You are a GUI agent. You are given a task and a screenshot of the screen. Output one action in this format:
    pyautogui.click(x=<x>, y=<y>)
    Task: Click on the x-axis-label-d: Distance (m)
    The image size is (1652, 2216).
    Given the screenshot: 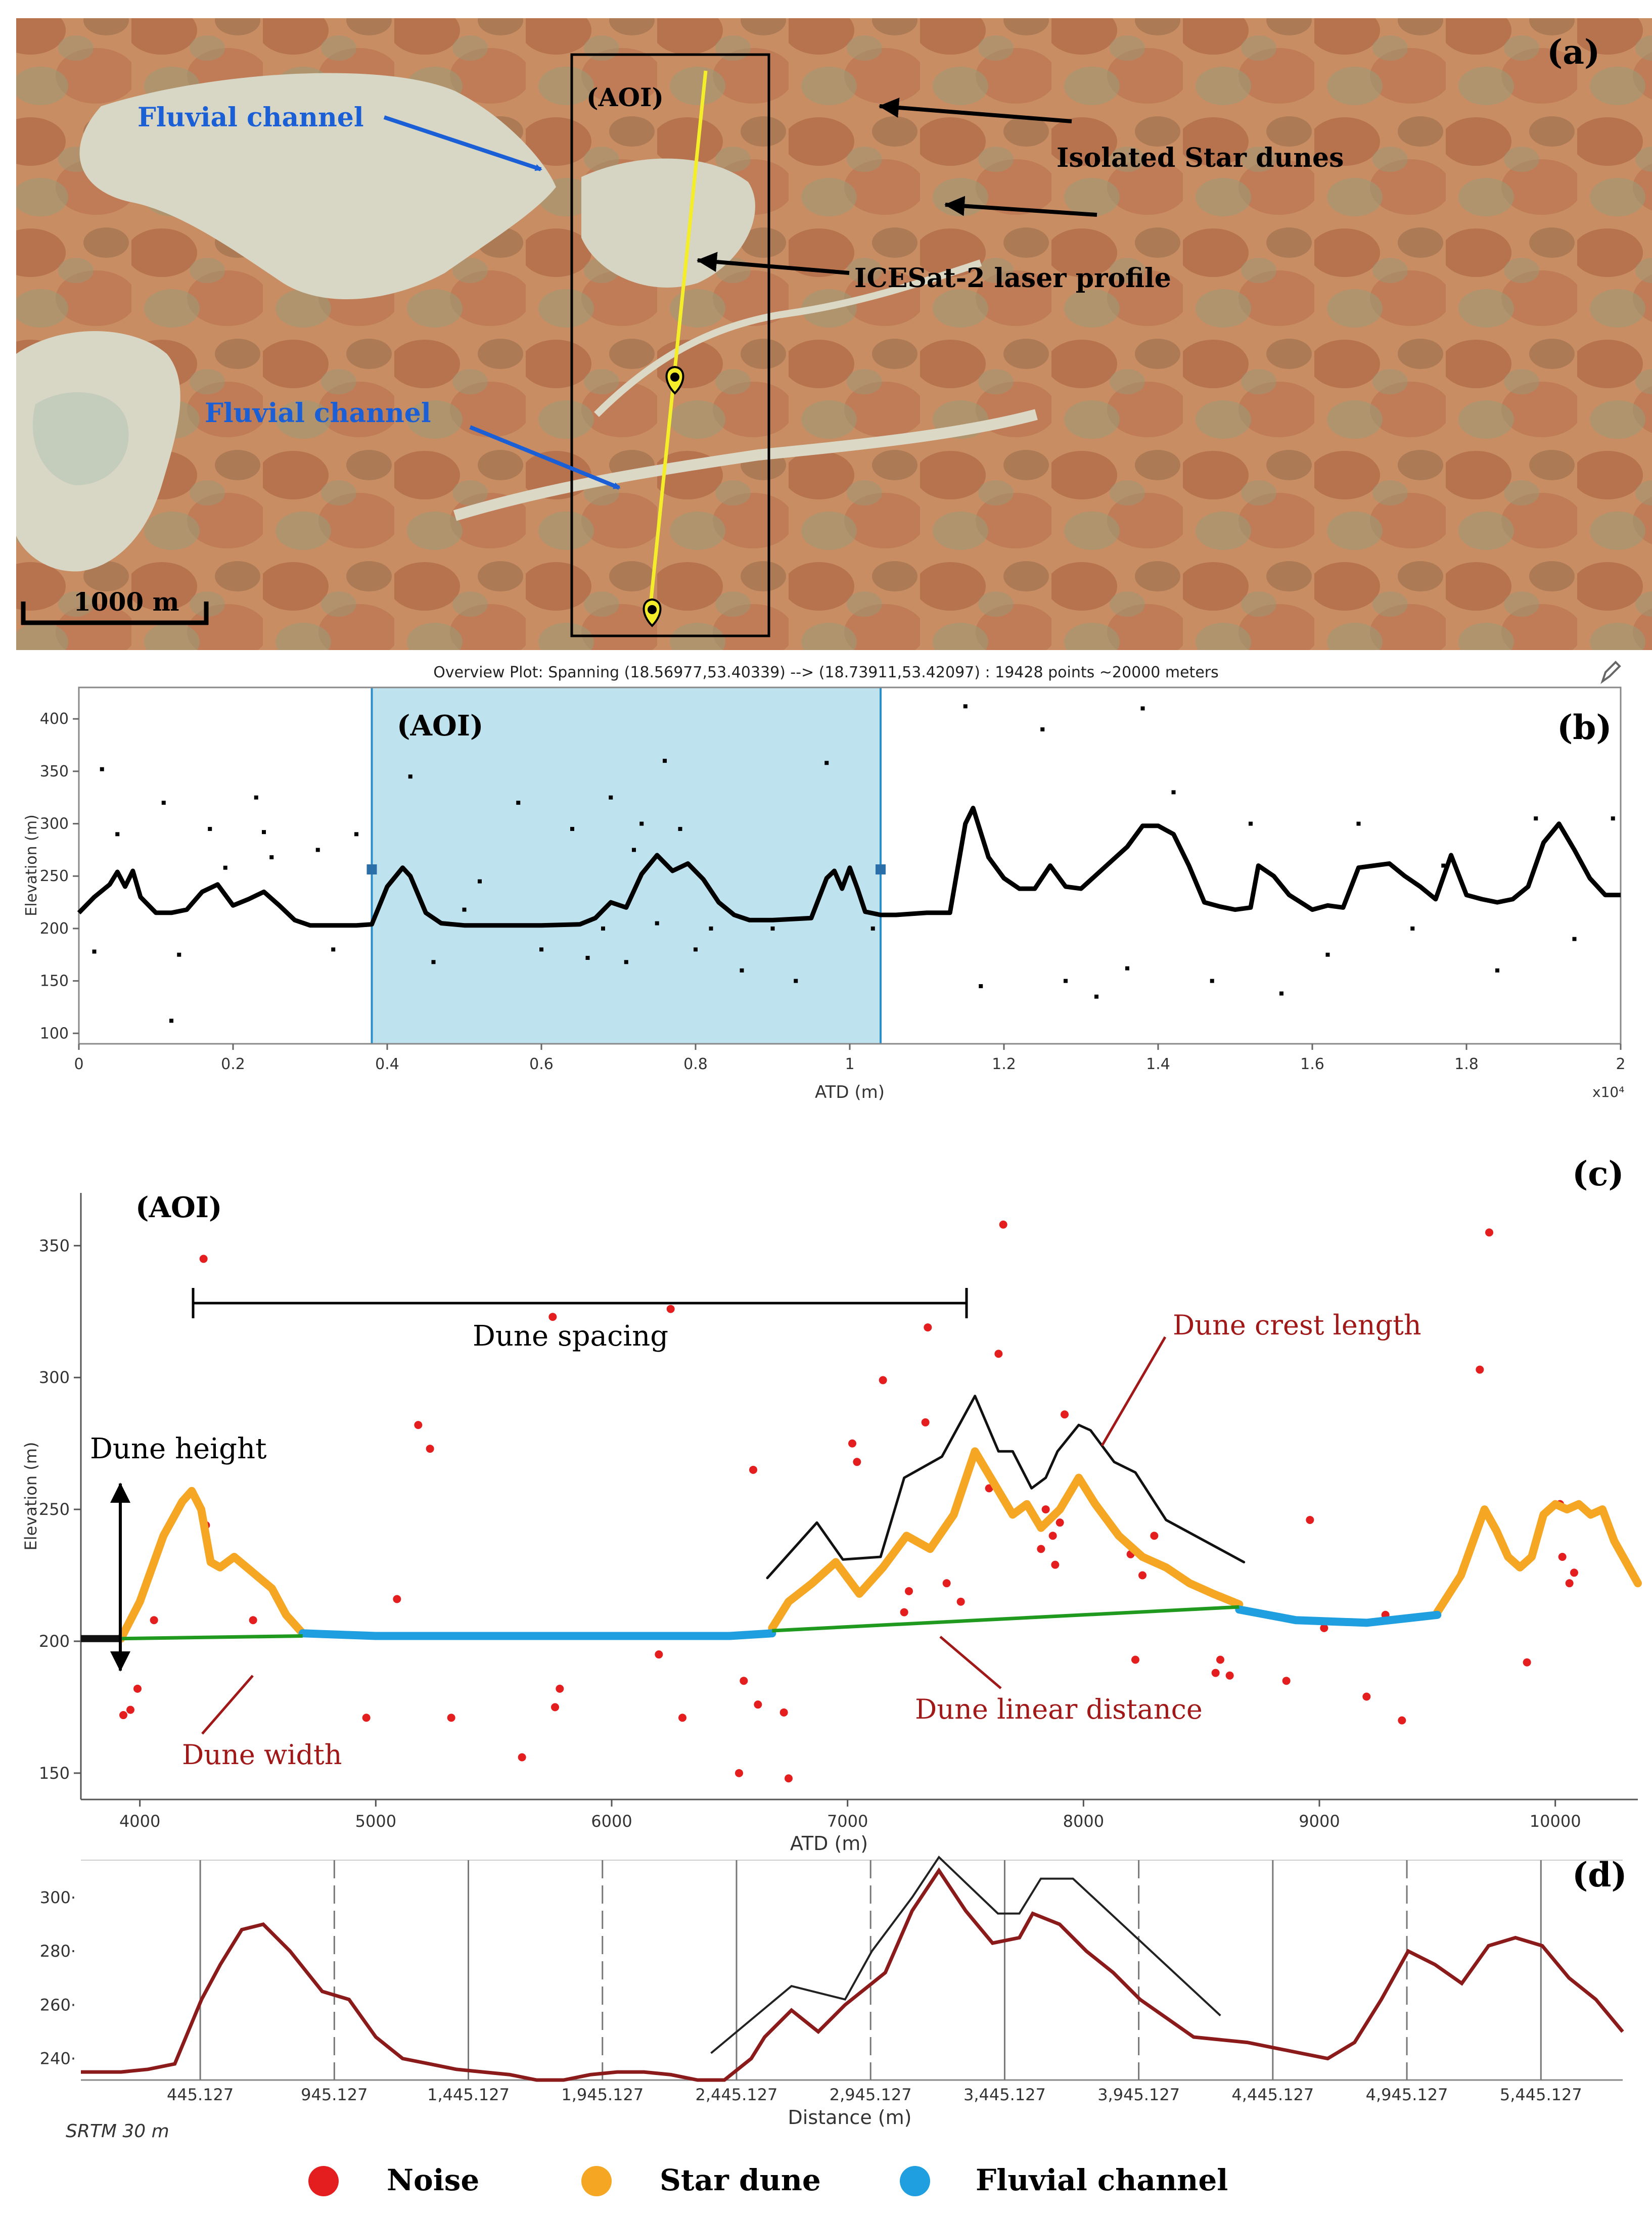 What is the action you would take?
    pyautogui.click(x=850, y=2117)
    